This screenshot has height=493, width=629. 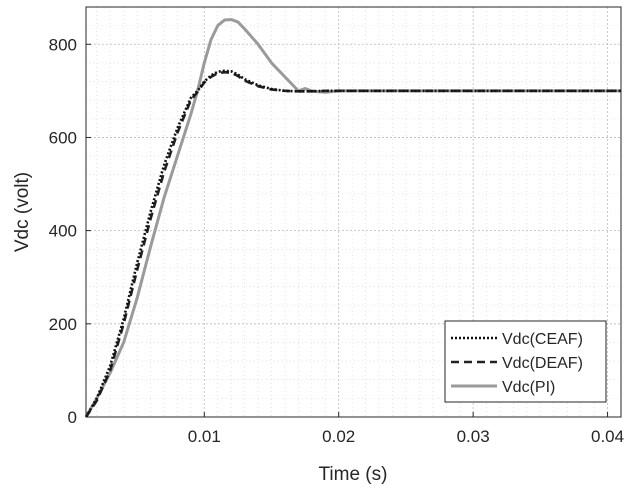 What do you see at coordinates (72, 417) in the screenshot?
I see `y-tick-label: 0` at bounding box center [72, 417].